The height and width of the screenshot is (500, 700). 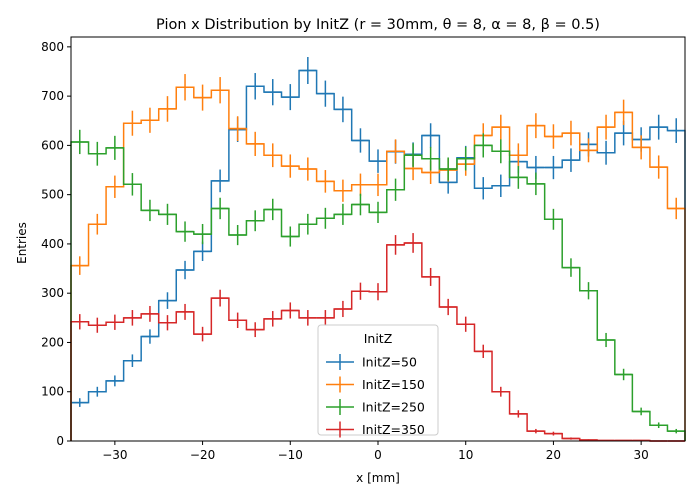 I want to click on x-axis-label: x [mm], so click(x=378, y=478).